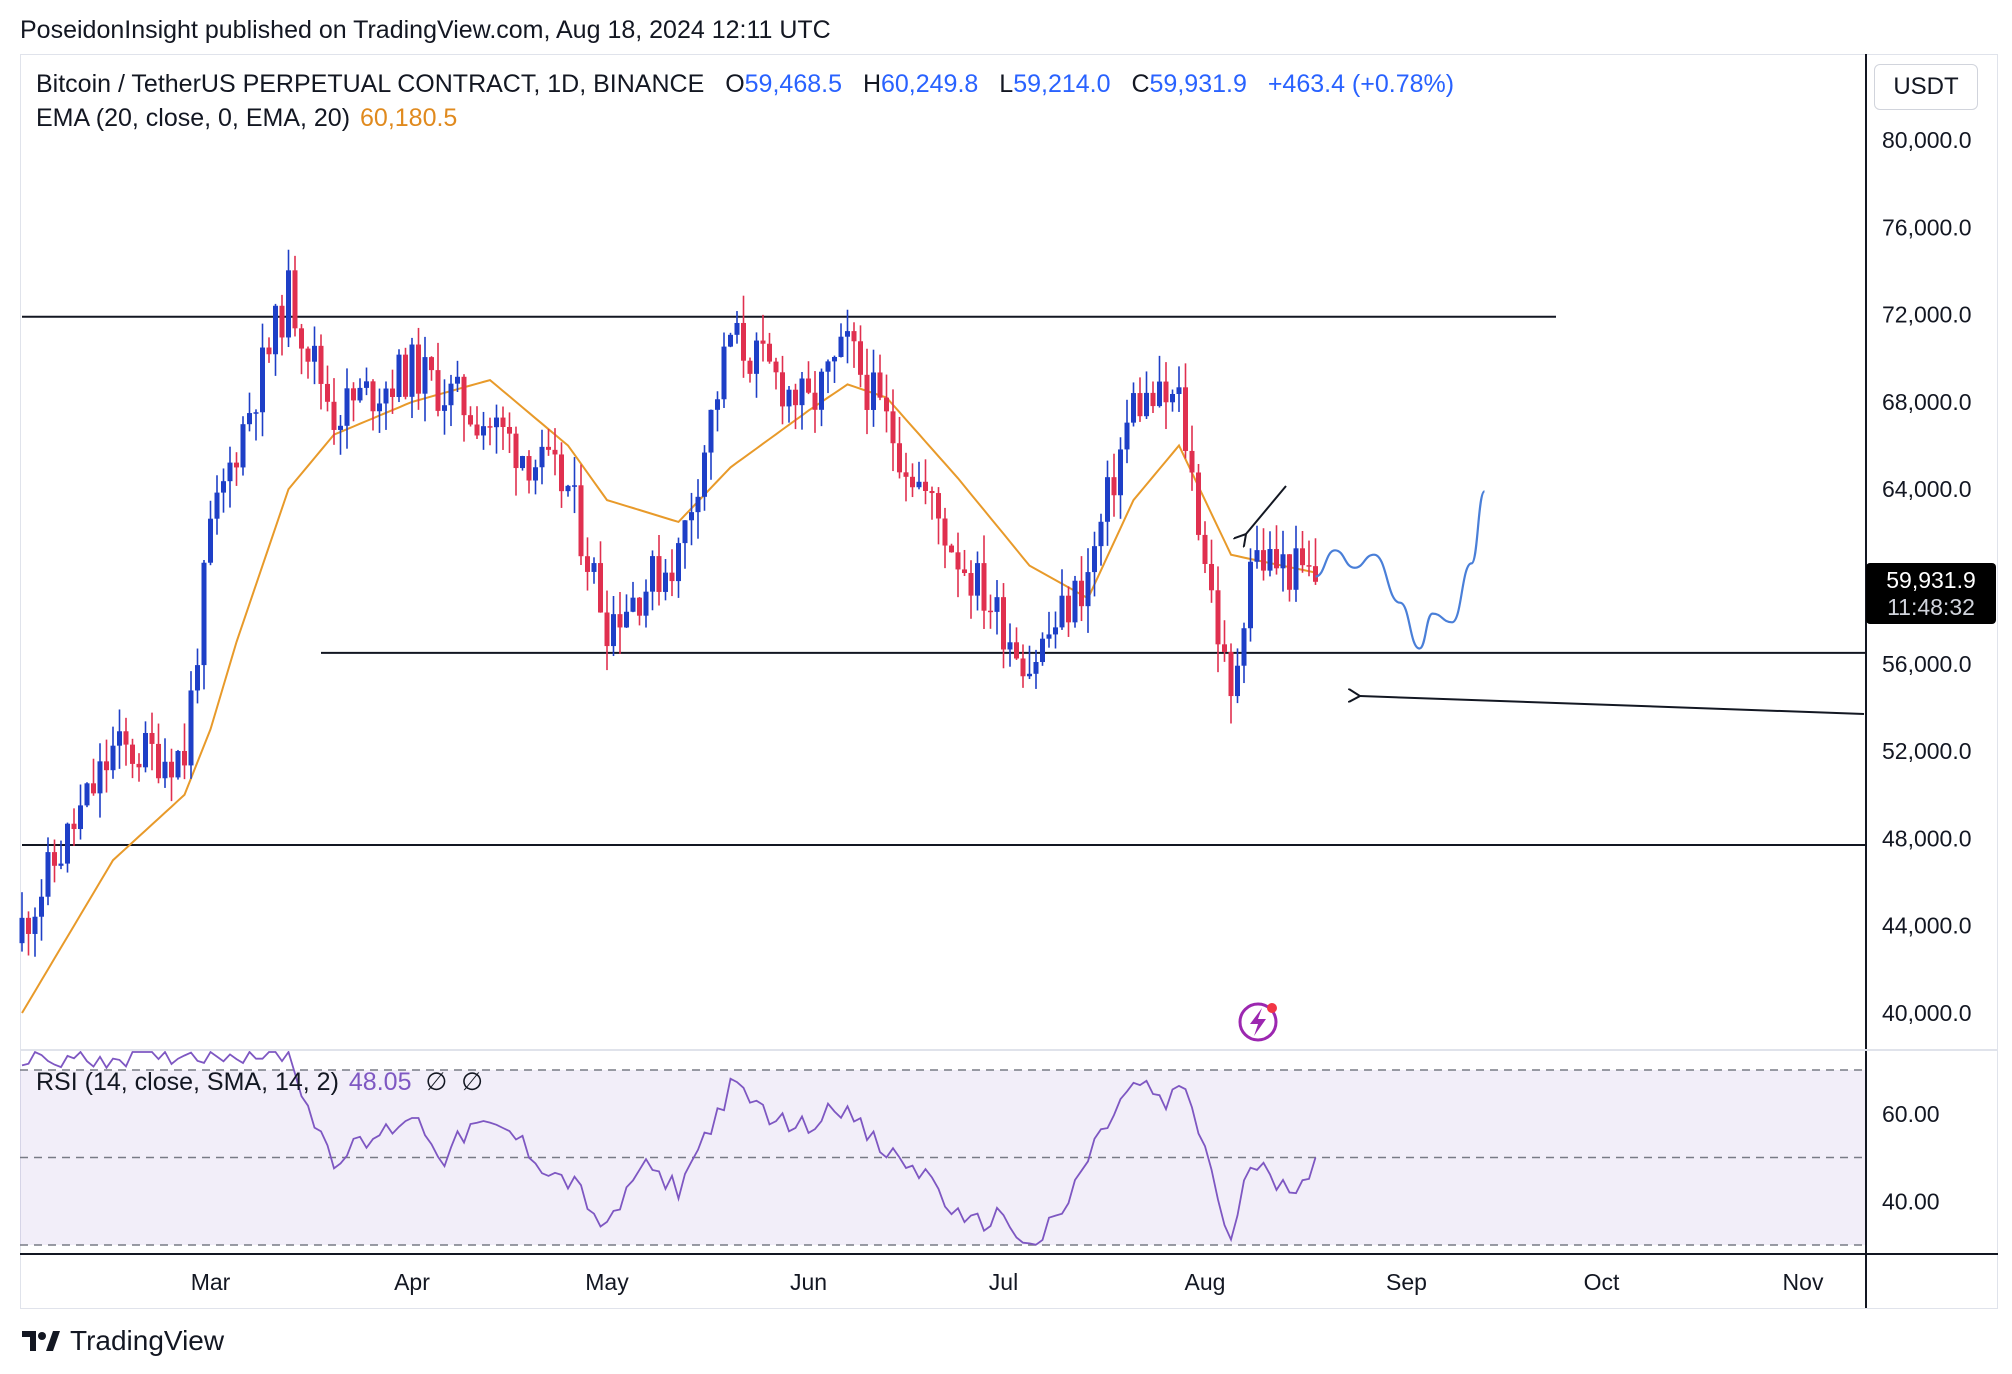 Image resolution: width=2012 pixels, height=1374 pixels. Describe the element at coordinates (123, 1341) in the screenshot. I see `tradingview-brand: TradingView` at that location.